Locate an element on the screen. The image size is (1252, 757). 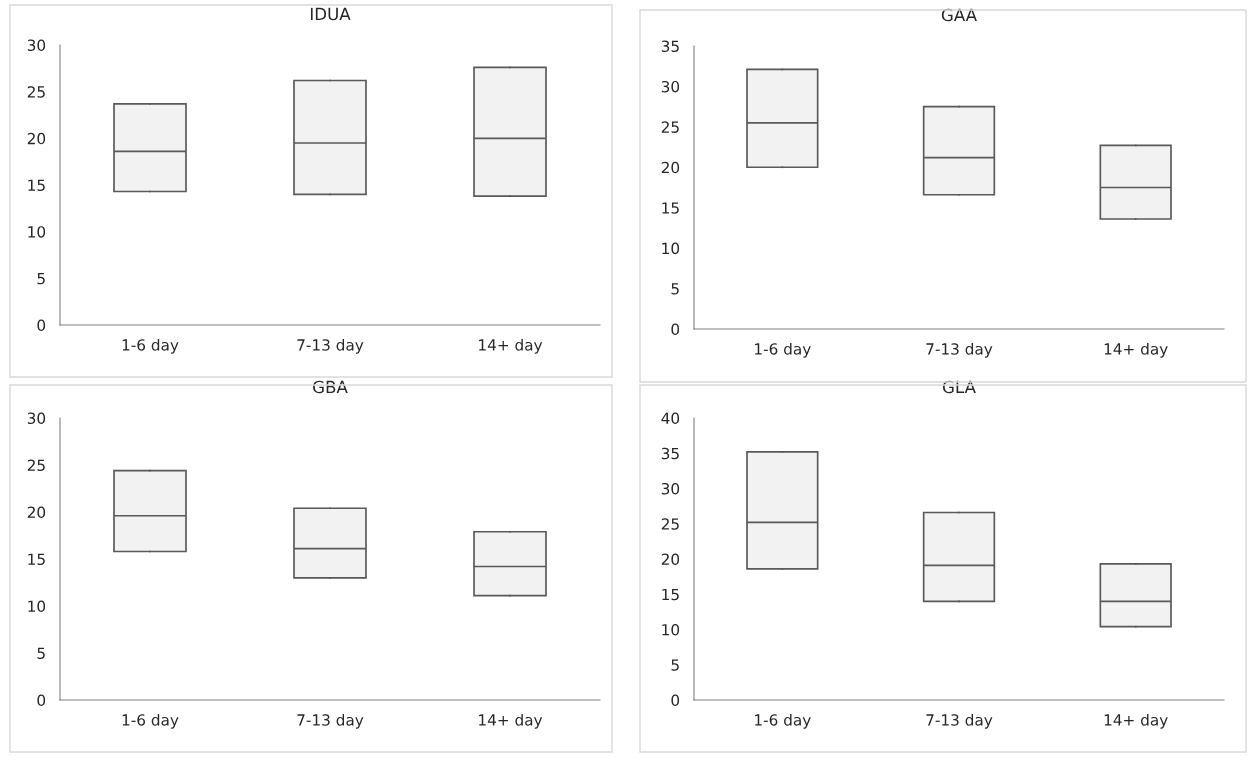
y-tick-label: 40 is located at coordinates (670, 418).